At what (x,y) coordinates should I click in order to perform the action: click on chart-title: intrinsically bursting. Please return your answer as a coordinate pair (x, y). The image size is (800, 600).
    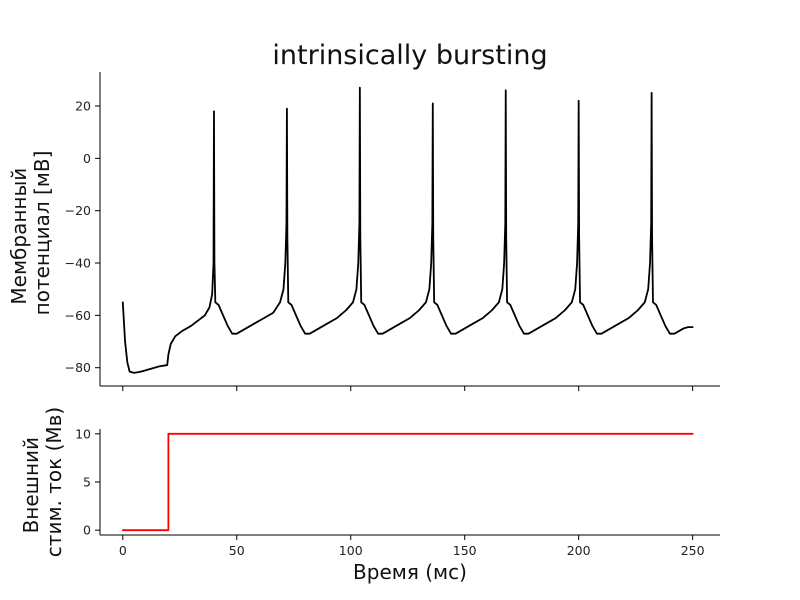
    Looking at the image, I should click on (409, 55).